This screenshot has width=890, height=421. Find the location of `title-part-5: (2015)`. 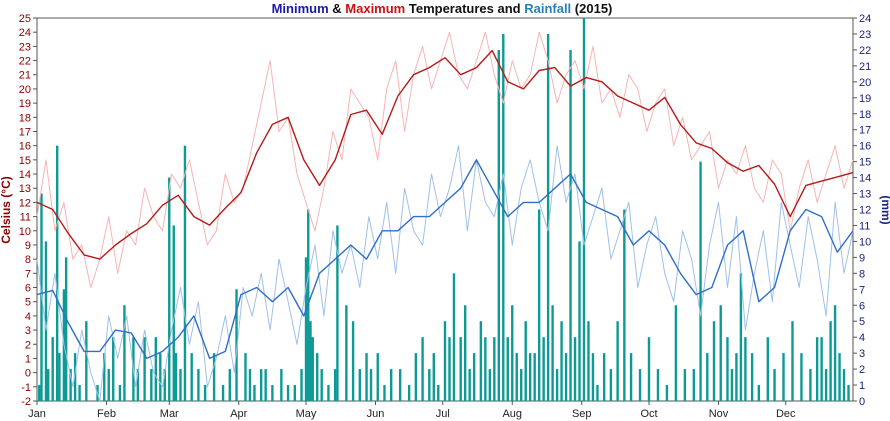

title-part-5: (2015) is located at coordinates (591, 8).